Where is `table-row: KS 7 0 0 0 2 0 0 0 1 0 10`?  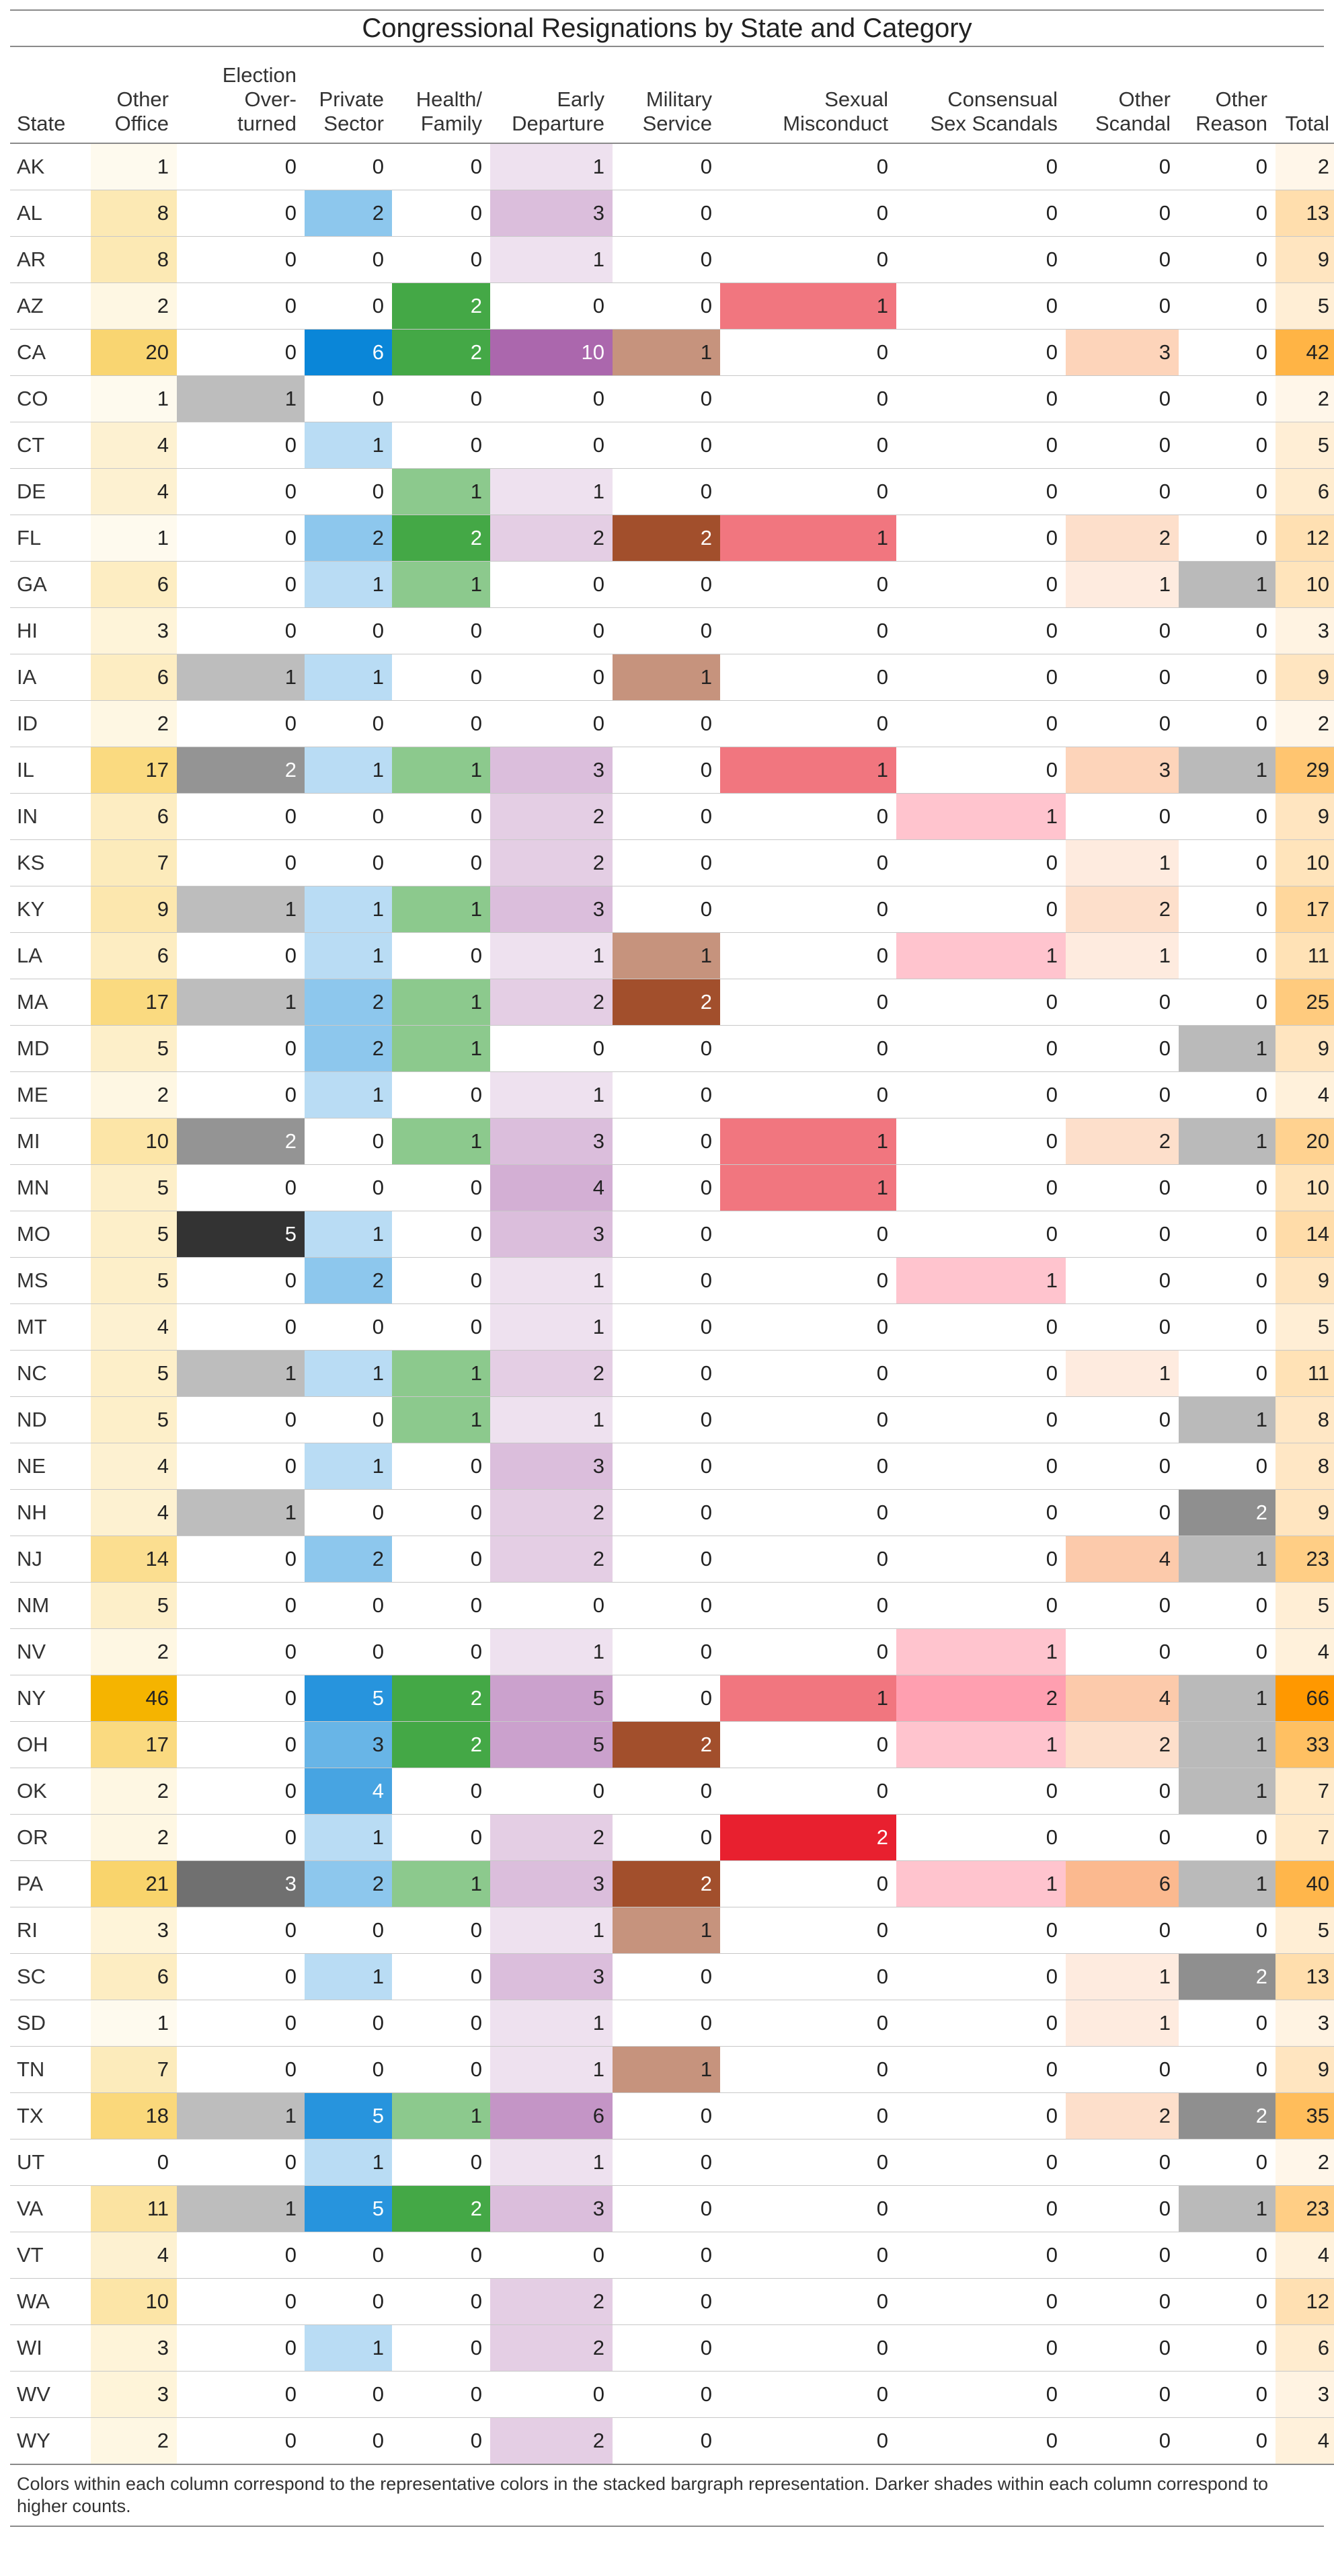 table-row: KS 7 0 0 0 2 0 0 0 1 0 10 is located at coordinates (672, 862).